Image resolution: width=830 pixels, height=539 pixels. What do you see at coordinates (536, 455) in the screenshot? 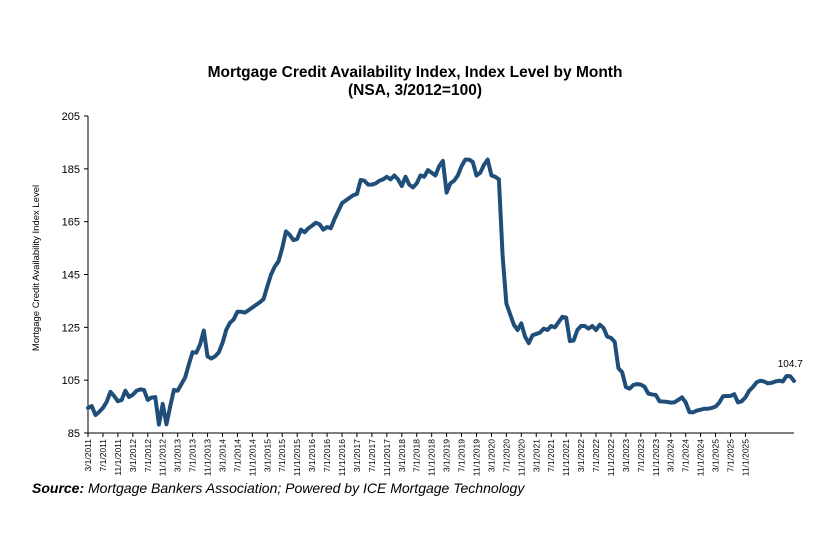
I see `x-tick-label: 3/1/2021` at bounding box center [536, 455].